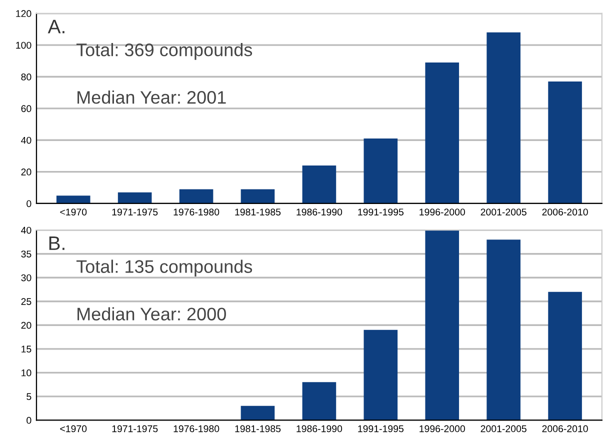 Image resolution: width=608 pixels, height=447 pixels. What do you see at coordinates (152, 313) in the screenshot?
I see `annotation: Median Year: 2000` at bounding box center [152, 313].